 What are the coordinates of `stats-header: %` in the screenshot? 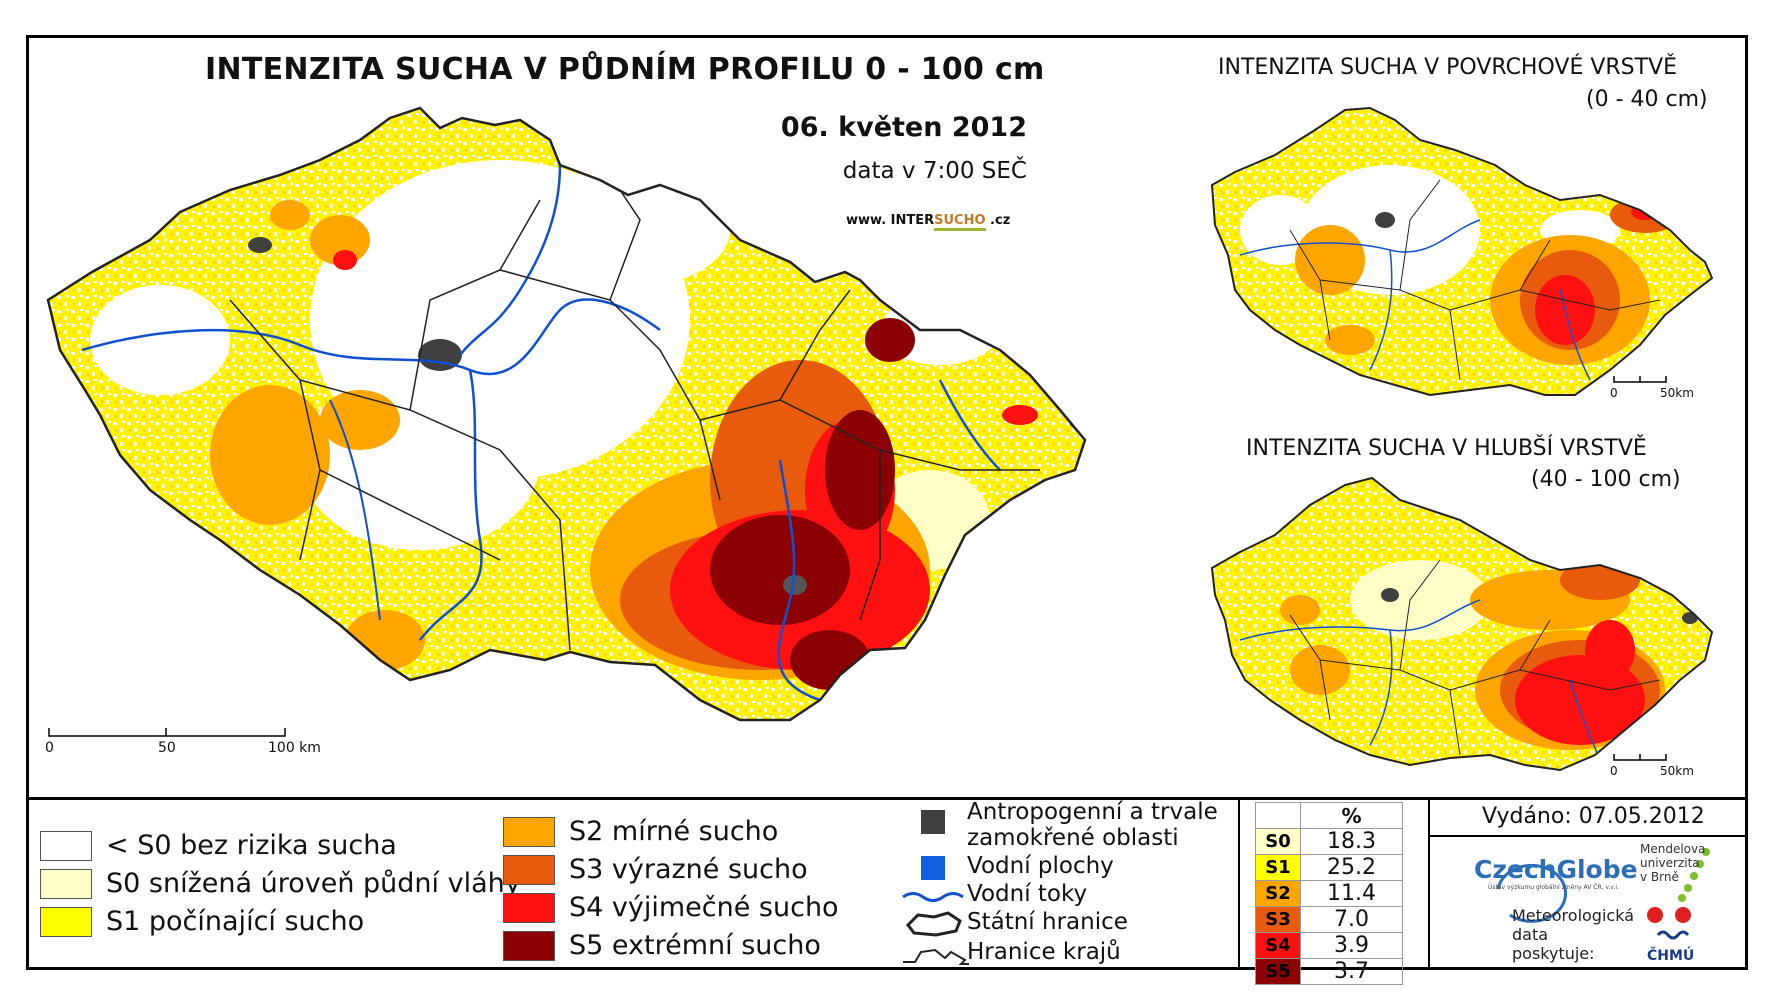 It's located at (1351, 815).